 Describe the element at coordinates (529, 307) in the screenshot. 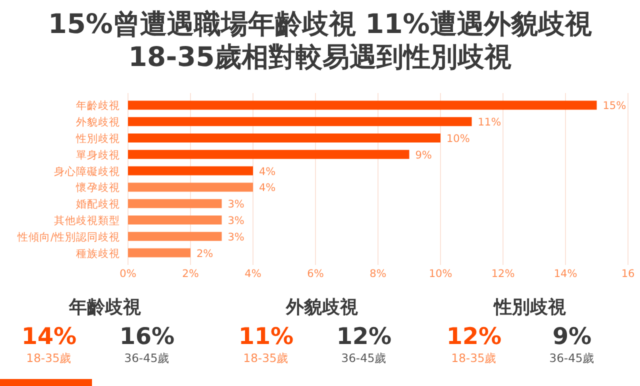

I see `text: 性別歧視` at that location.